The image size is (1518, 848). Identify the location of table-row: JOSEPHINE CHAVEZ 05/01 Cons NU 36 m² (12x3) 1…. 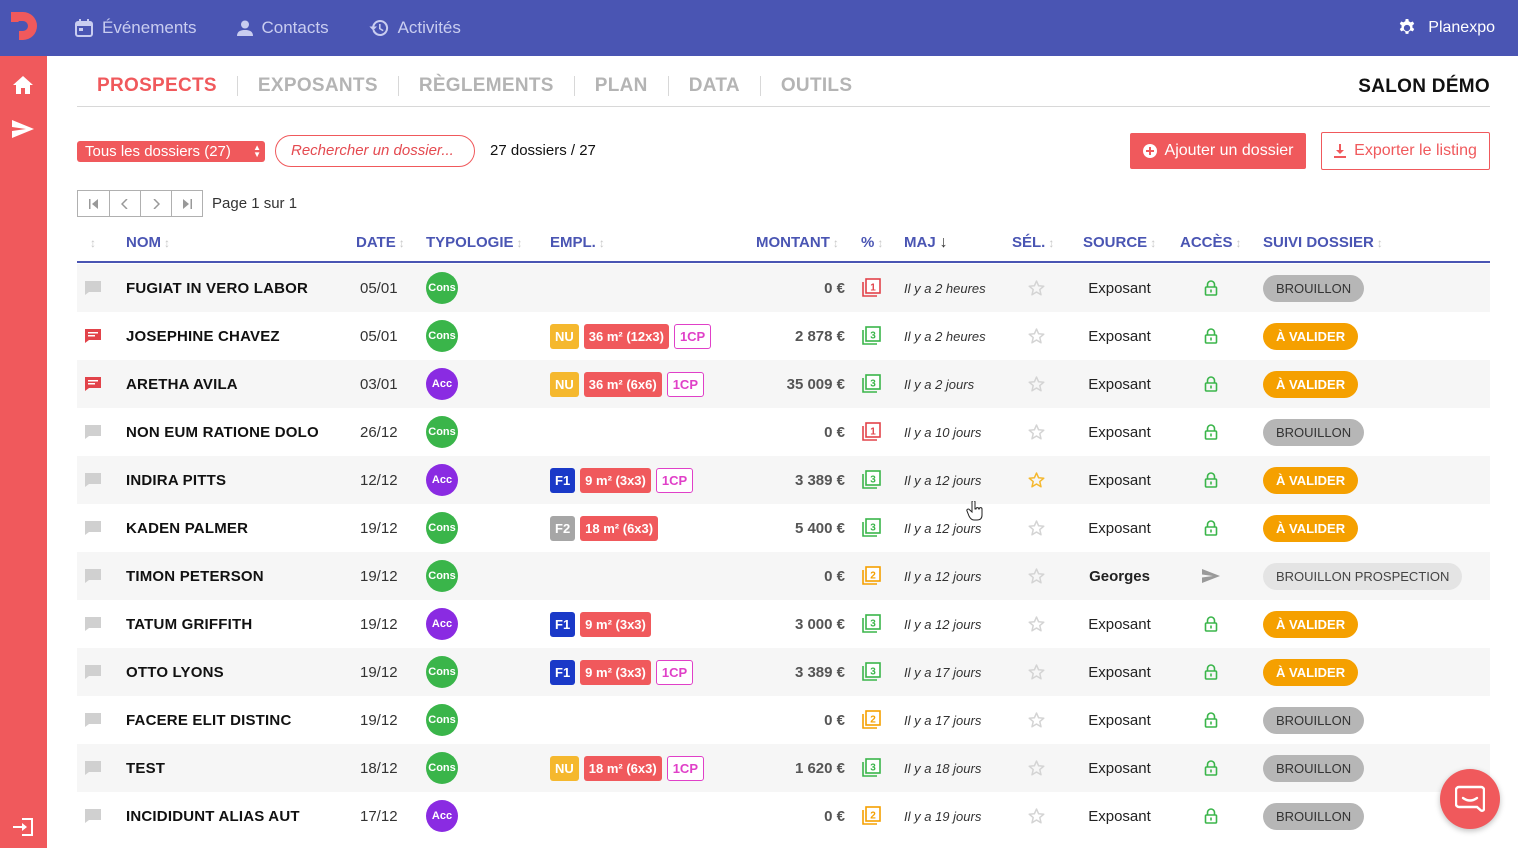
(783, 336).